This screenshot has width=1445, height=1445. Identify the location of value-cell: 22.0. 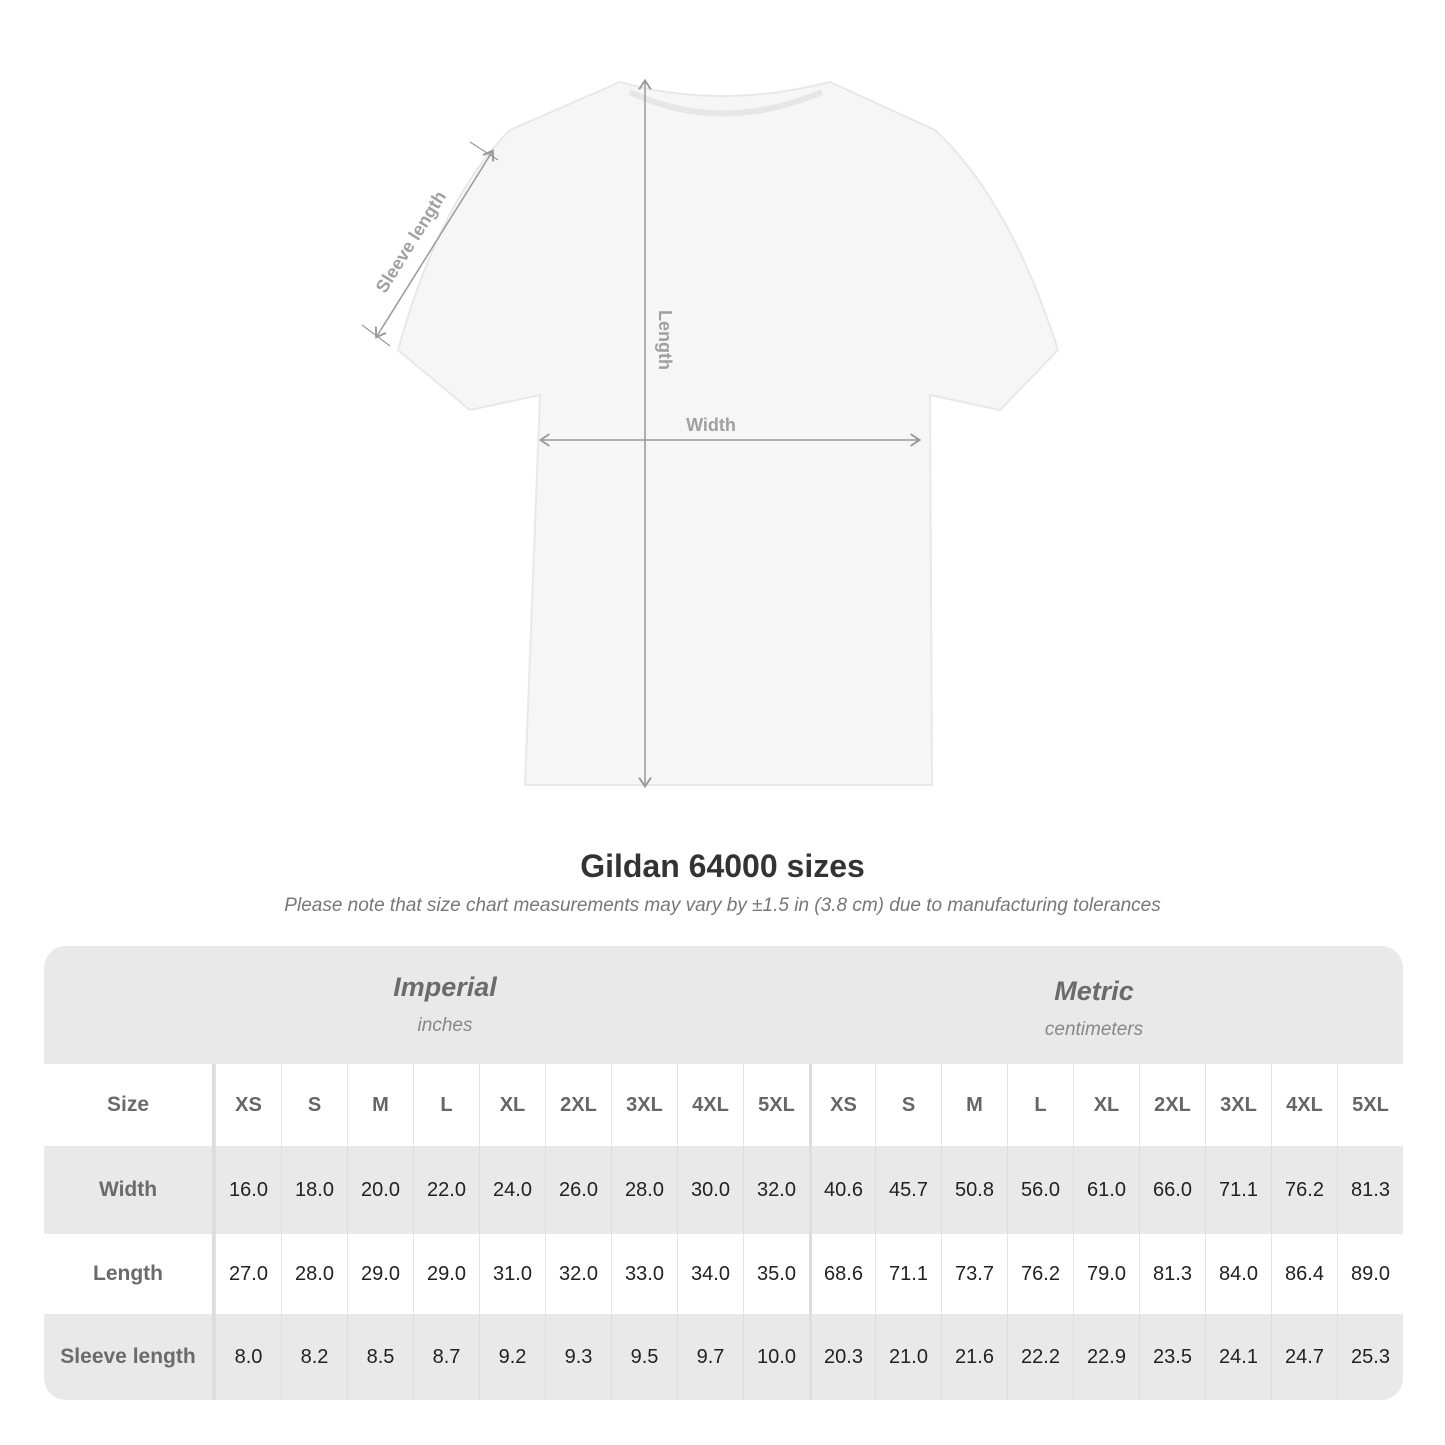
(446, 1190).